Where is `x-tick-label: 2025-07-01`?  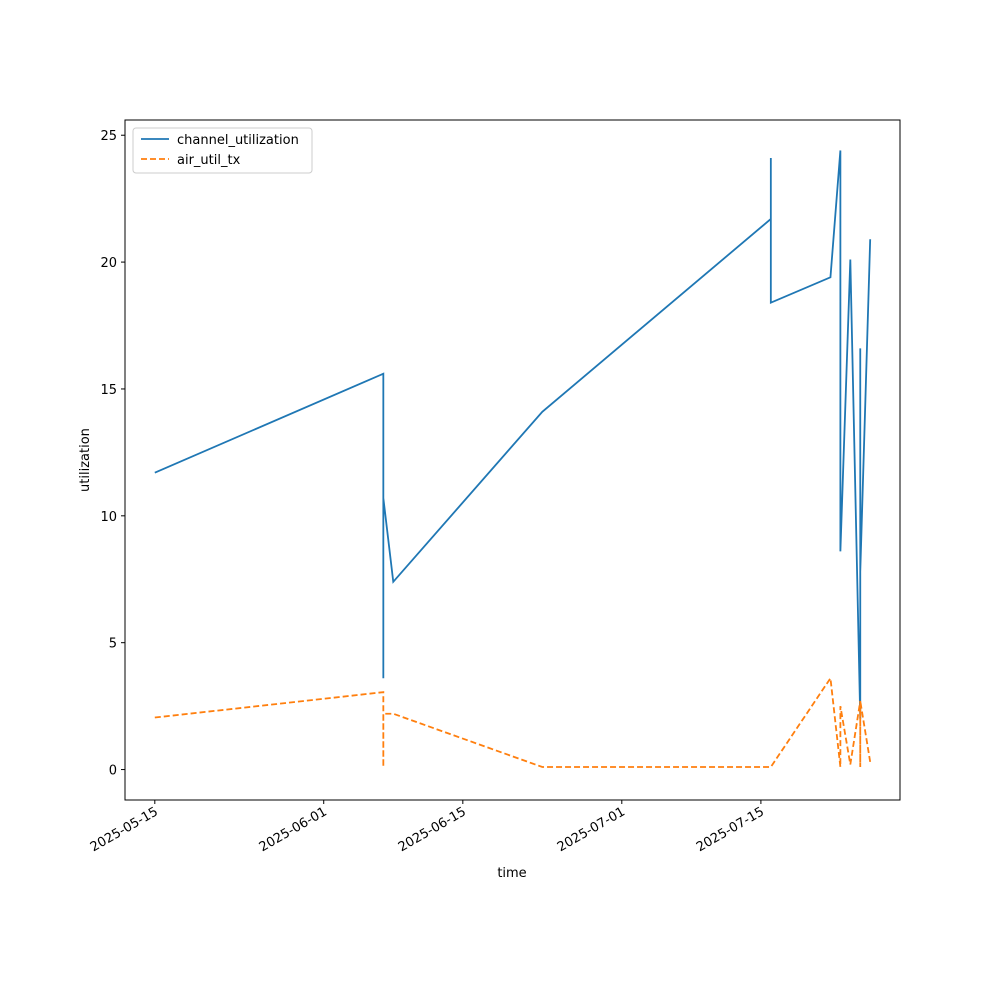 x-tick-label: 2025-07-01 is located at coordinates (591, 829).